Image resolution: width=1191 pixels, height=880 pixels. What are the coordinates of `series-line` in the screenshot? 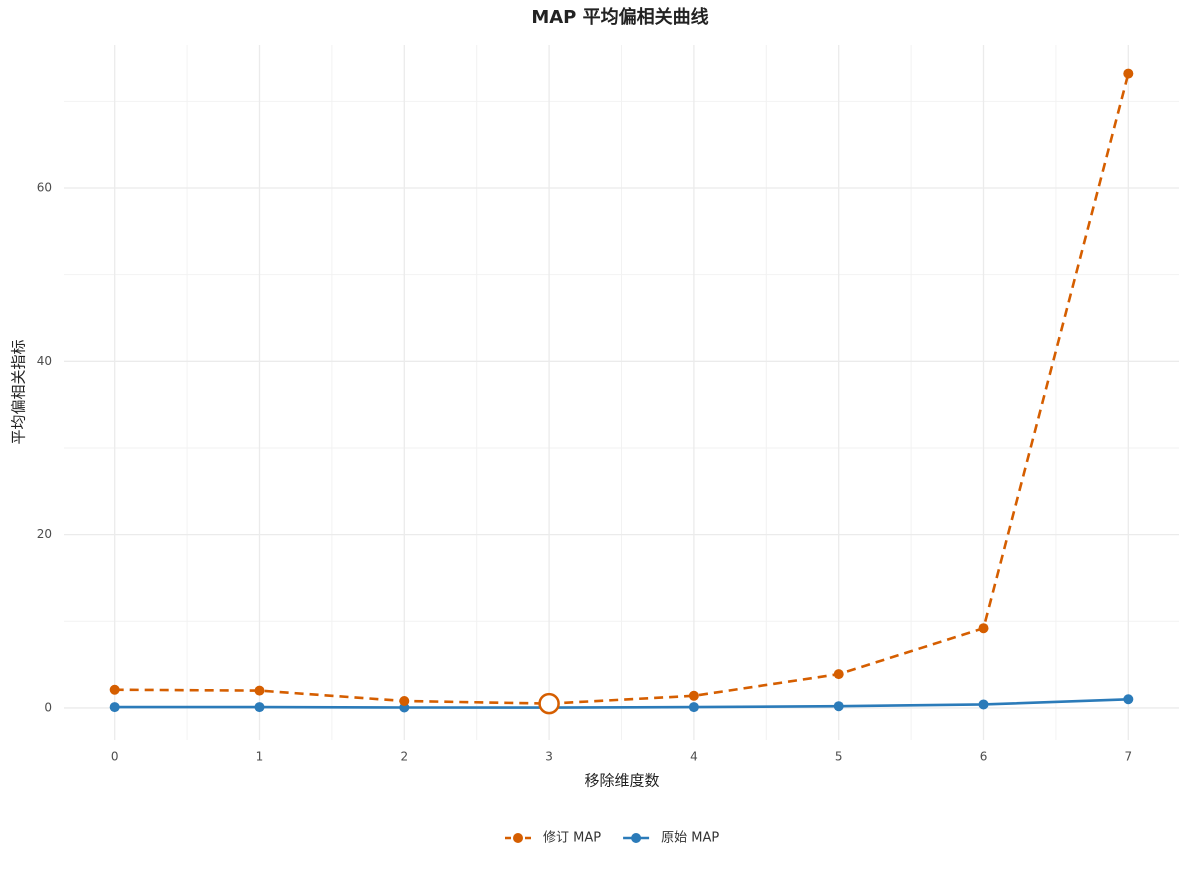 It's located at (621, 703).